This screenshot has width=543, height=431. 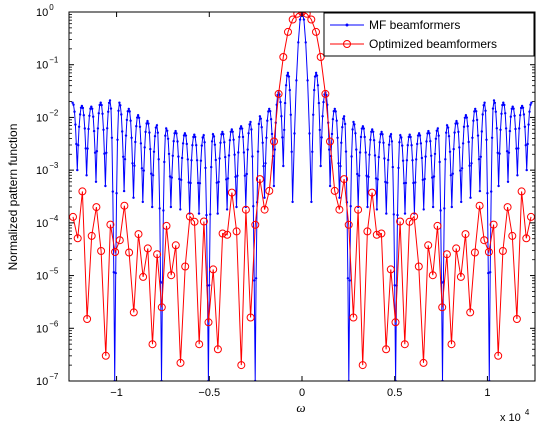 I want to click on x-tick-label: −0.5, so click(x=209, y=393).